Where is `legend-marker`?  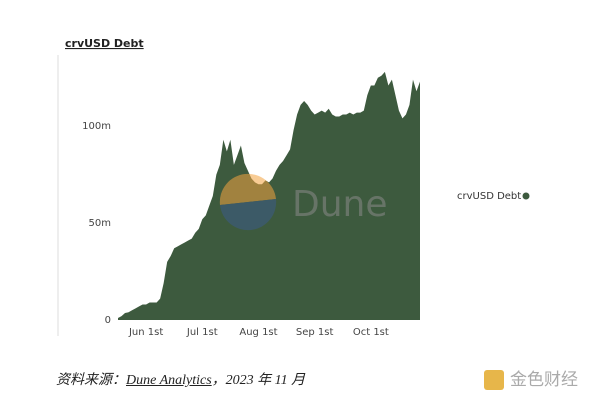
legend-marker is located at coordinates (526, 196).